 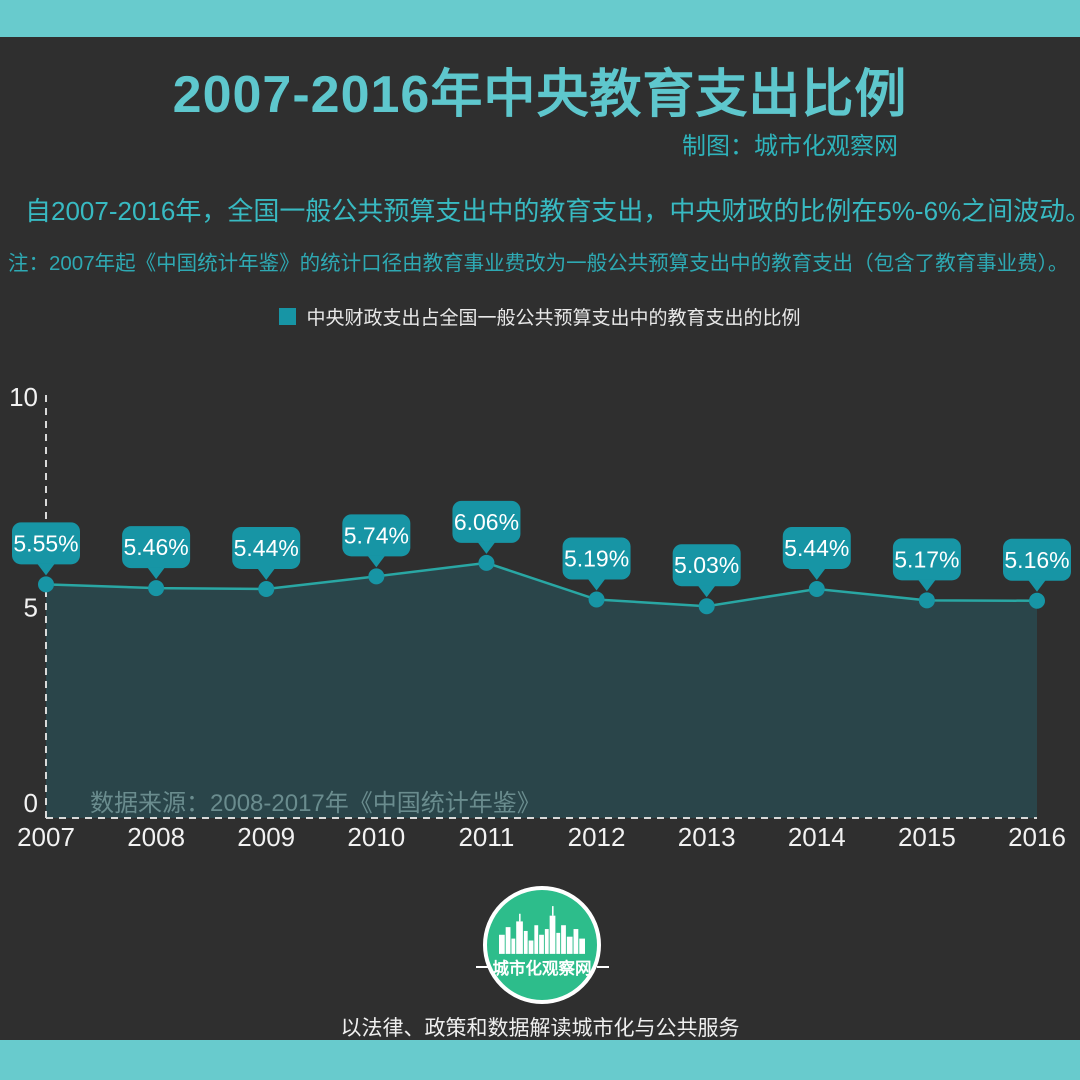 I want to click on data-source-caption: 数据来源：2008-2017年《中国统计年鉴》, so click(x=315, y=803).